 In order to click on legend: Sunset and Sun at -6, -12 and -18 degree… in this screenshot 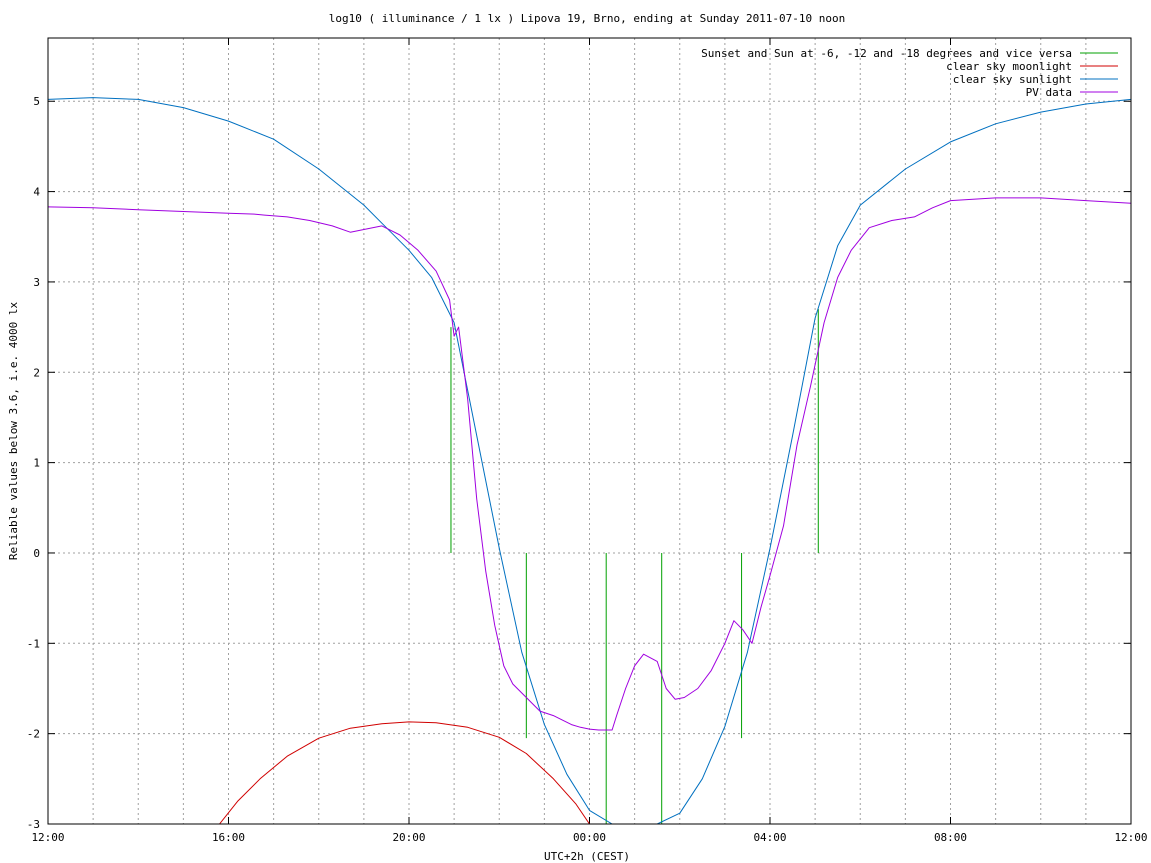, I will do `click(909, 73)`.